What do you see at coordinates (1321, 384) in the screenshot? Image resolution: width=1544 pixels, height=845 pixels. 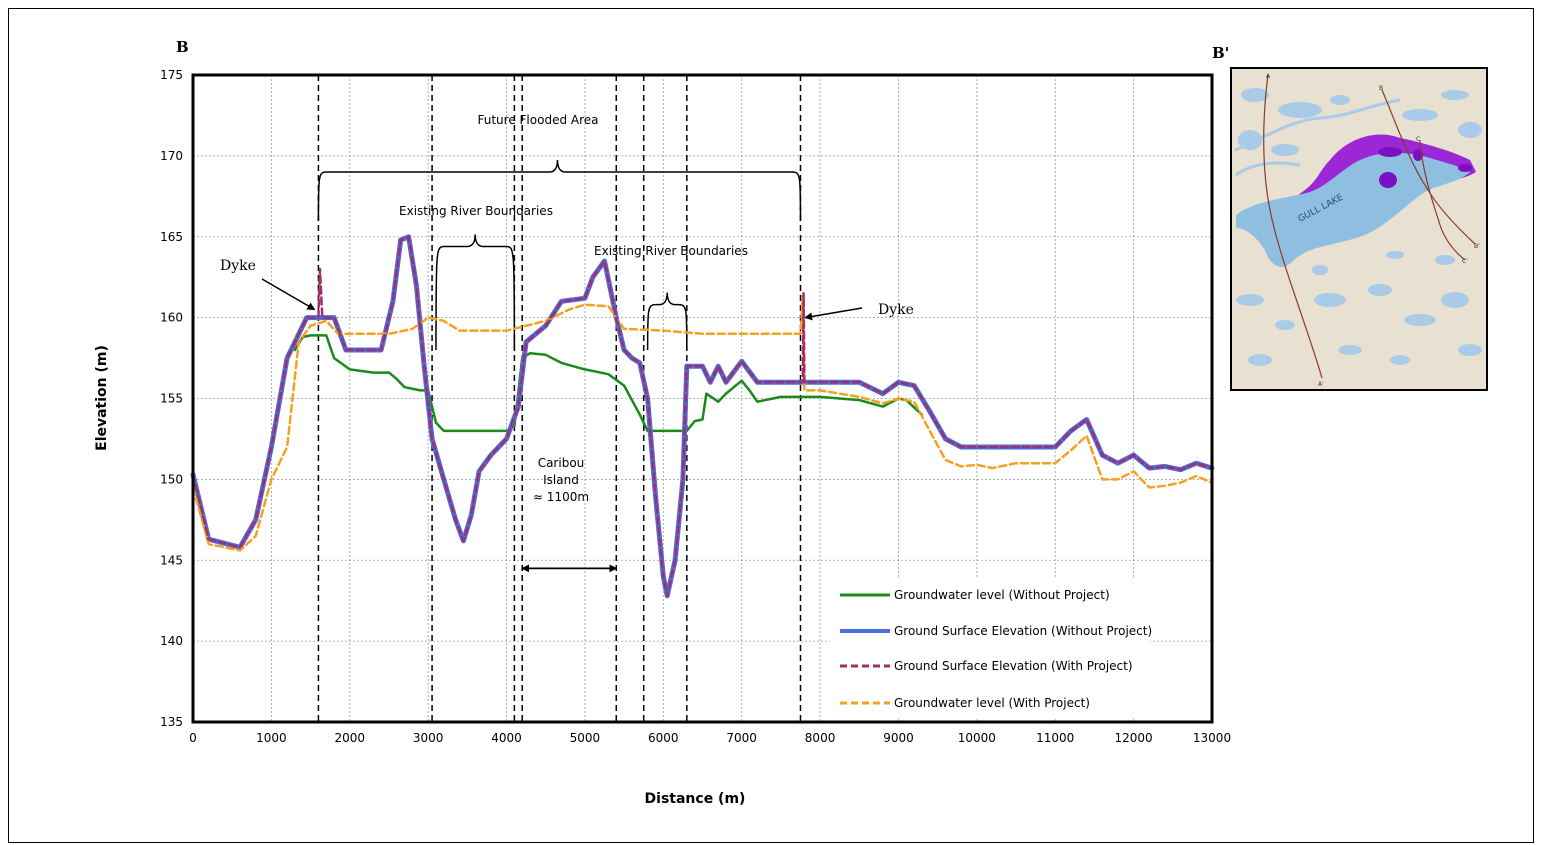 I see `map-label-a-prime: A'` at bounding box center [1321, 384].